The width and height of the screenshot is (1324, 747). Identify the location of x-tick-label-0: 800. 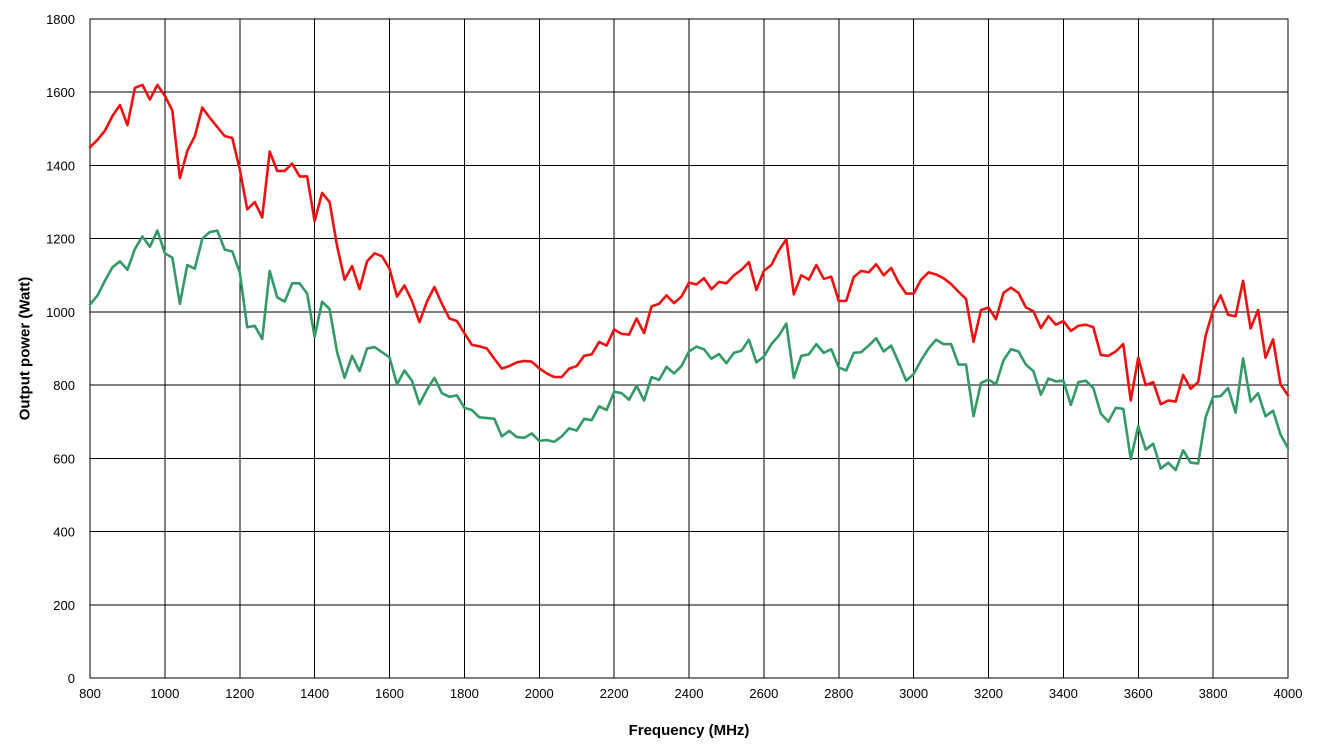
(90, 693).